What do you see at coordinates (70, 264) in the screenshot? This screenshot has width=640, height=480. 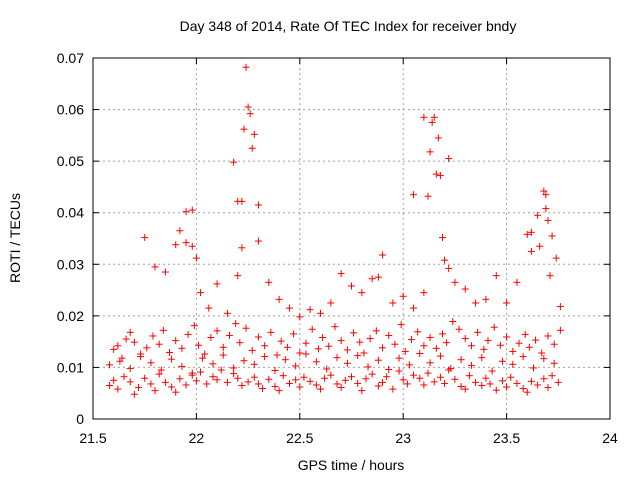 I see `y-tick-label: 0.03` at bounding box center [70, 264].